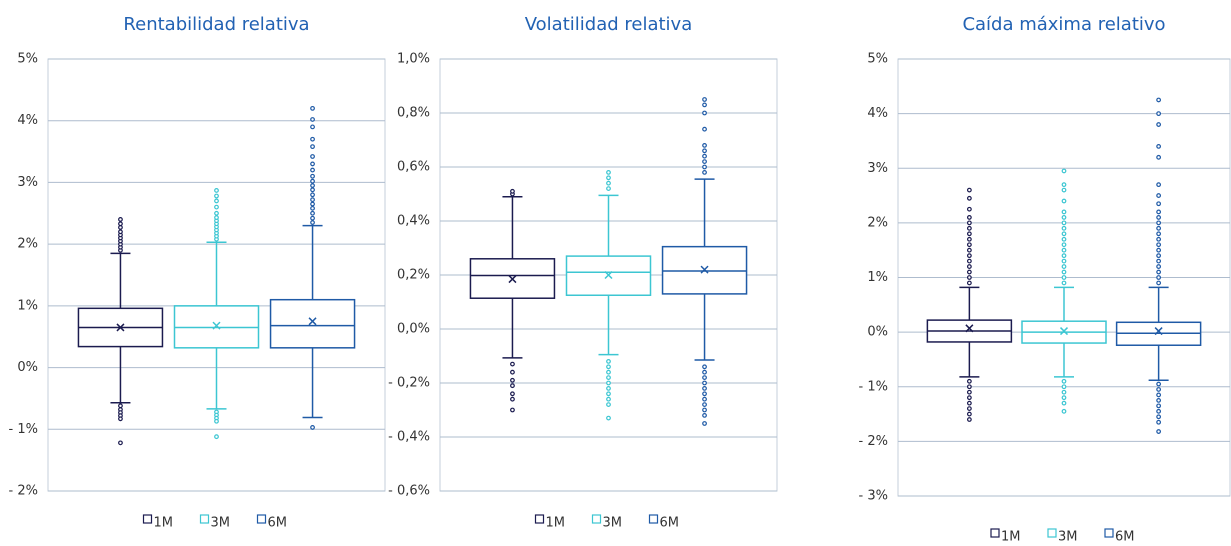  I want to click on y-tick-label: 1%, so click(27, 305).